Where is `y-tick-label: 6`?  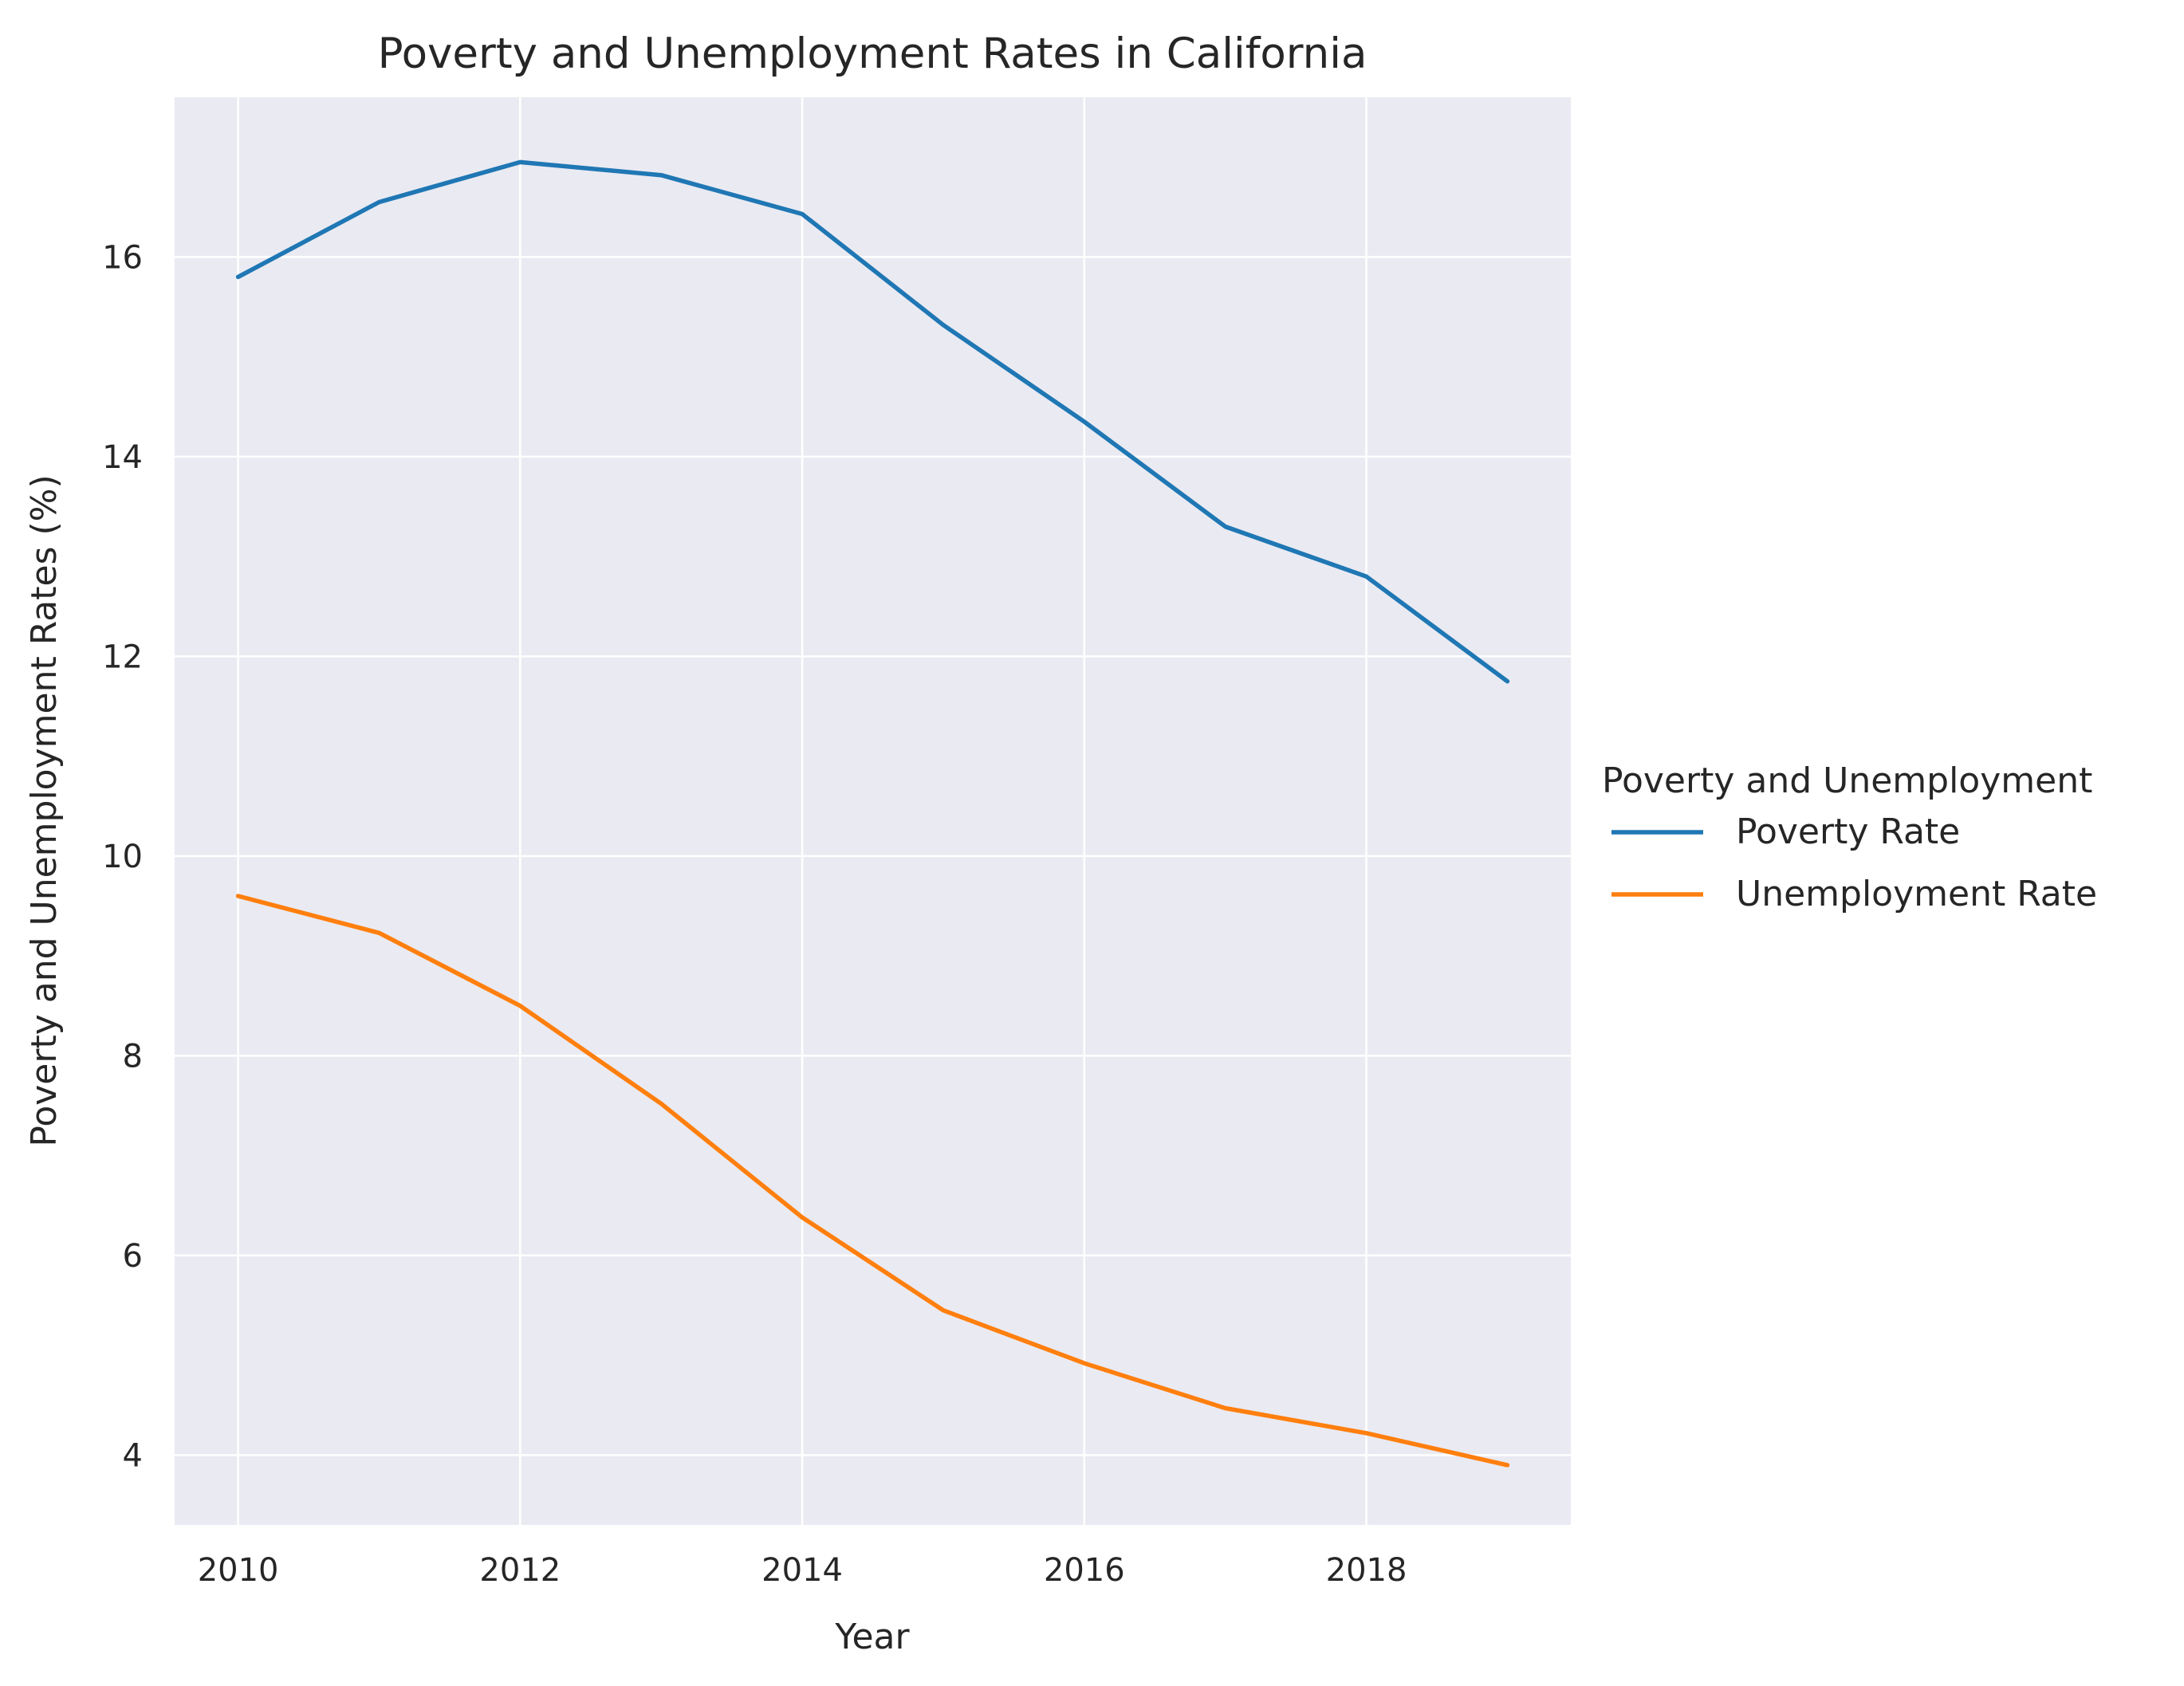
y-tick-label: 6 is located at coordinates (133, 1257).